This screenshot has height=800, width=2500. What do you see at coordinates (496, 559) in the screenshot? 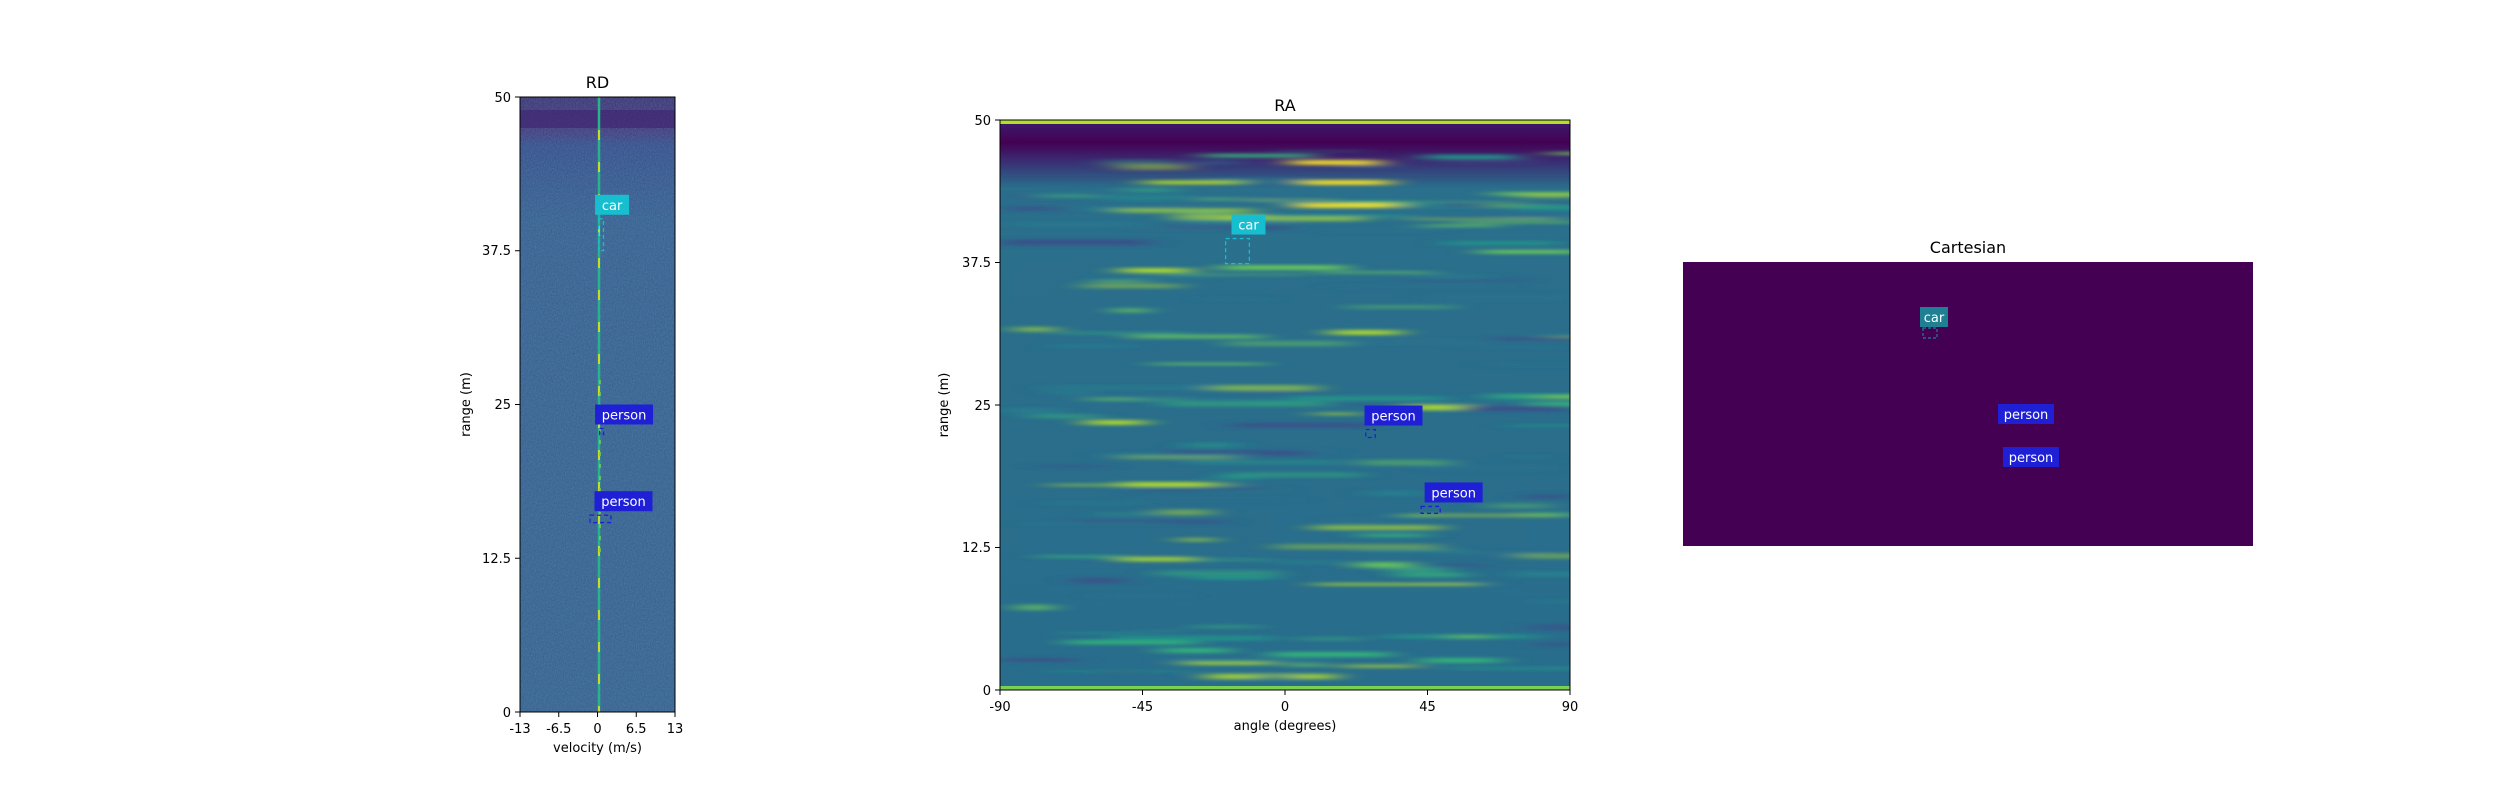
I see `rd-ytick-label: 12.5` at bounding box center [496, 559].